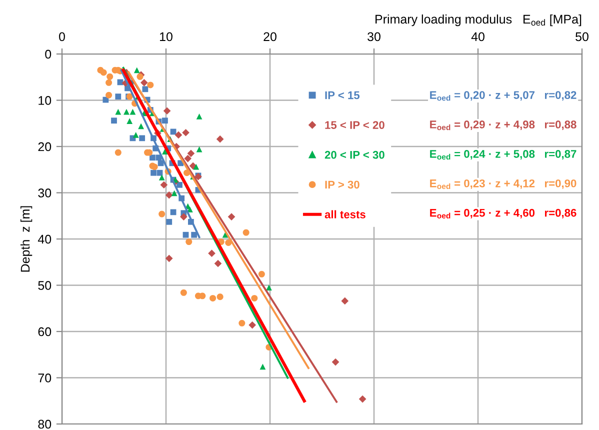 Image resolution: width=599 pixels, height=430 pixels. I want to click on legend-label: 20 < IP < 30, so click(354, 154).